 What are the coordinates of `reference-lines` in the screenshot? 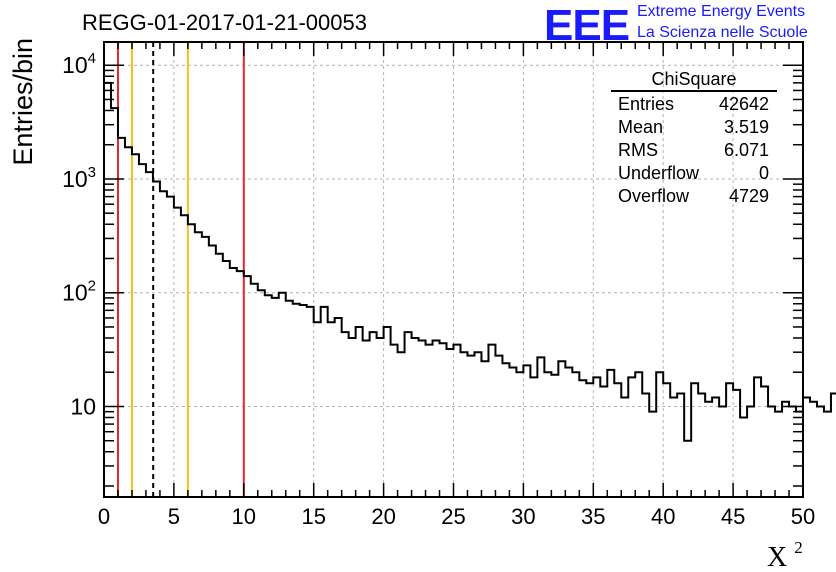 It's located at (180, 269).